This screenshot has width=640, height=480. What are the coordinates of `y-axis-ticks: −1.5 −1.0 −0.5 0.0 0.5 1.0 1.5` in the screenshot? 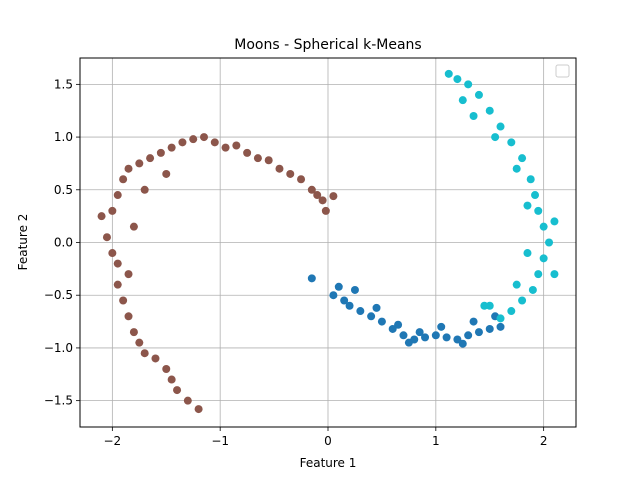 It's located at (62, 242).